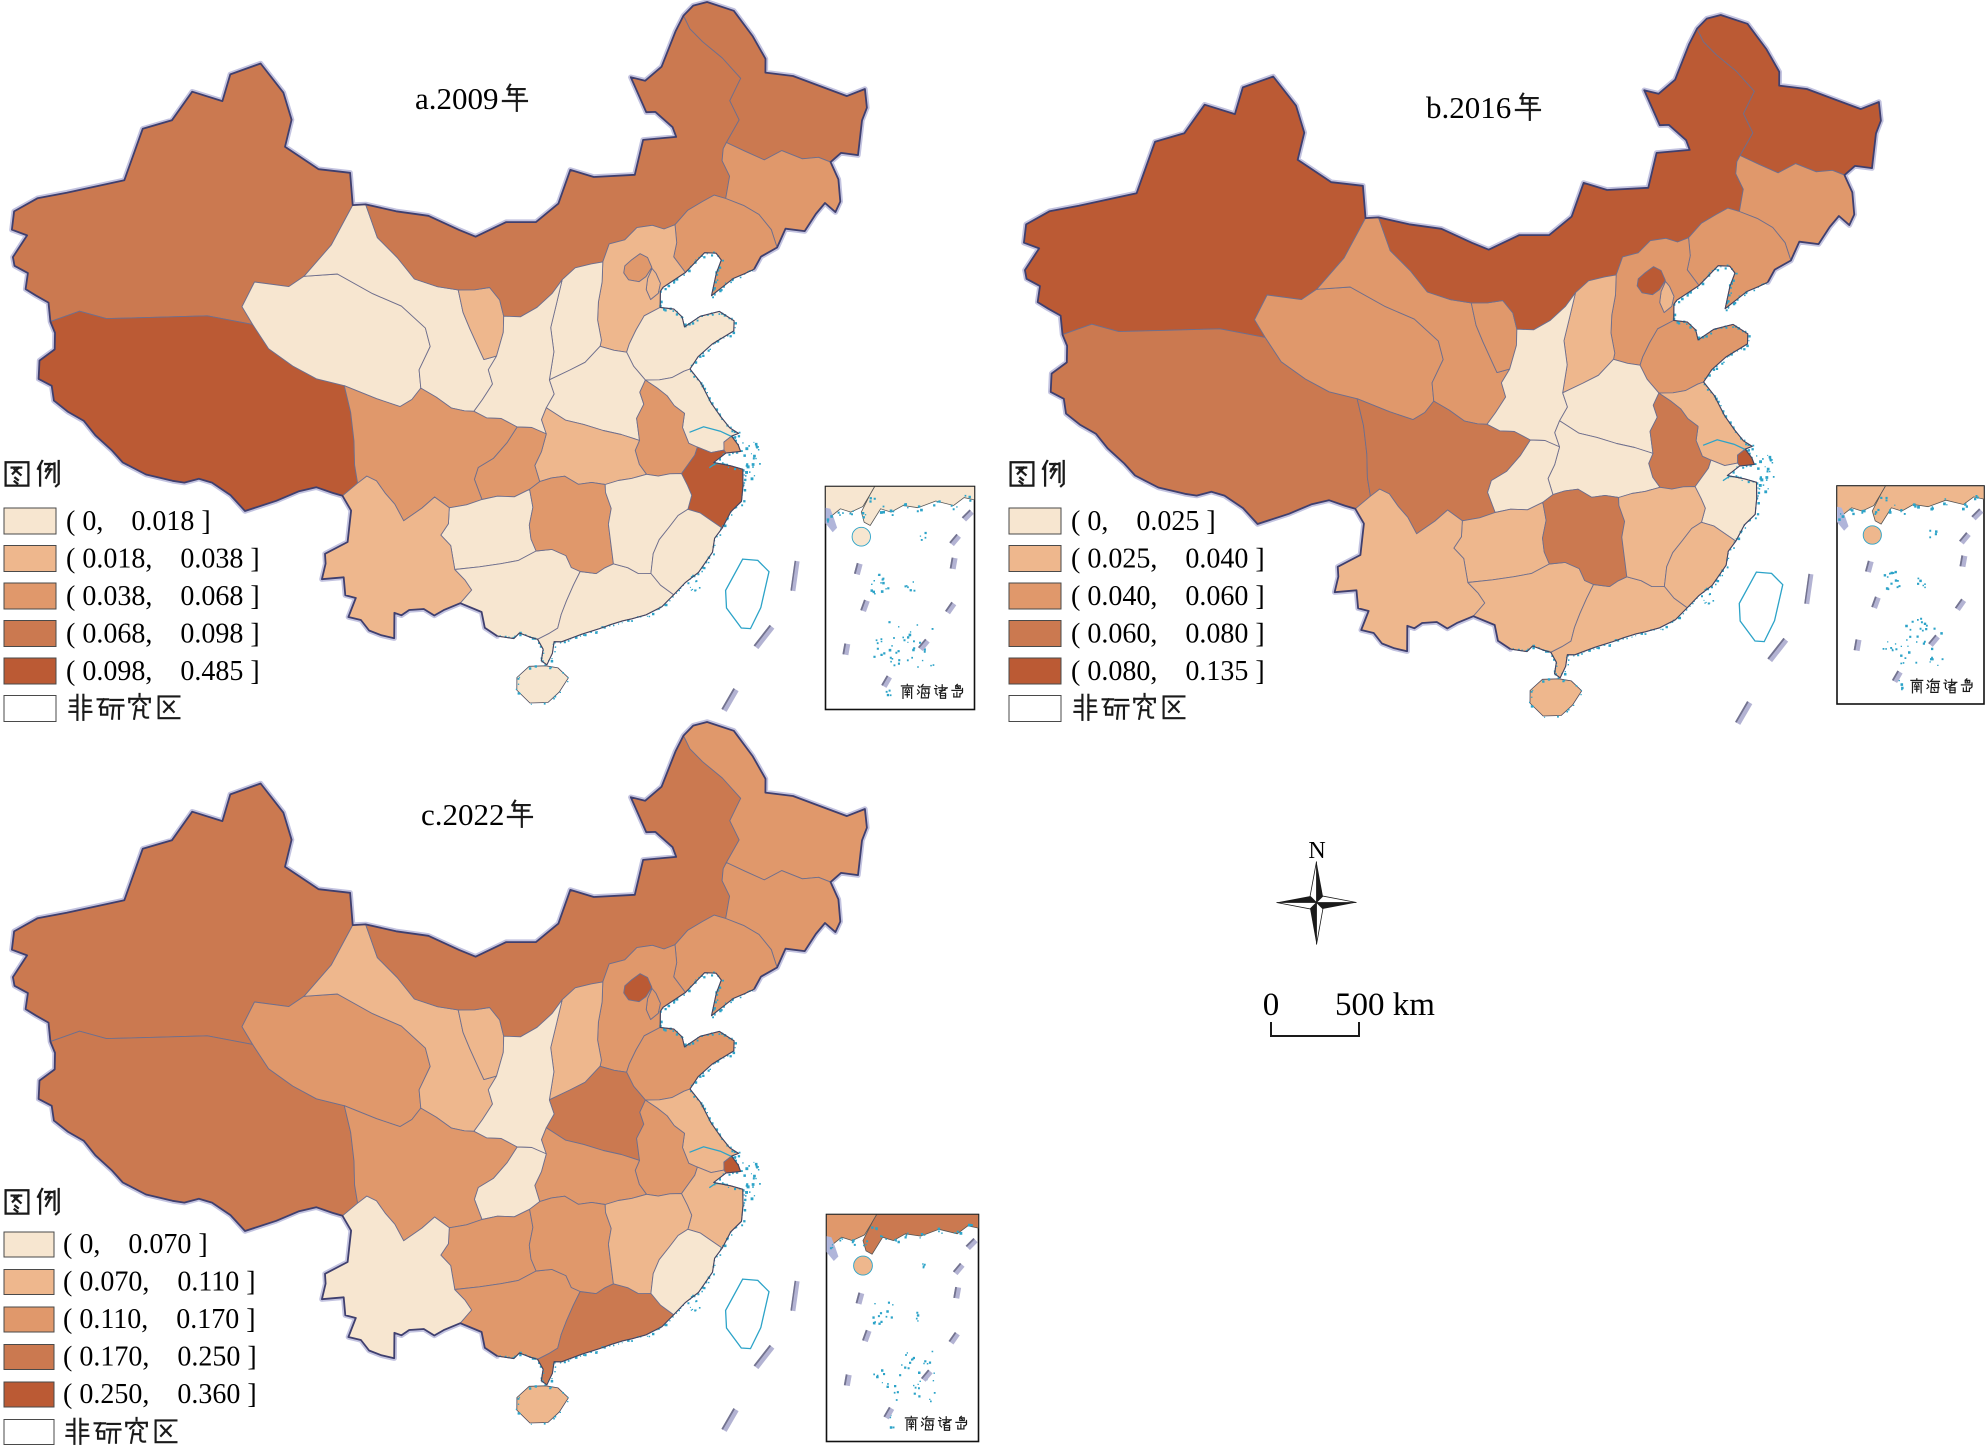 Image resolution: width=1985 pixels, height=1450 pixels. I want to click on svg-text: ( 0.070, 0.110 ], so click(159, 1282).